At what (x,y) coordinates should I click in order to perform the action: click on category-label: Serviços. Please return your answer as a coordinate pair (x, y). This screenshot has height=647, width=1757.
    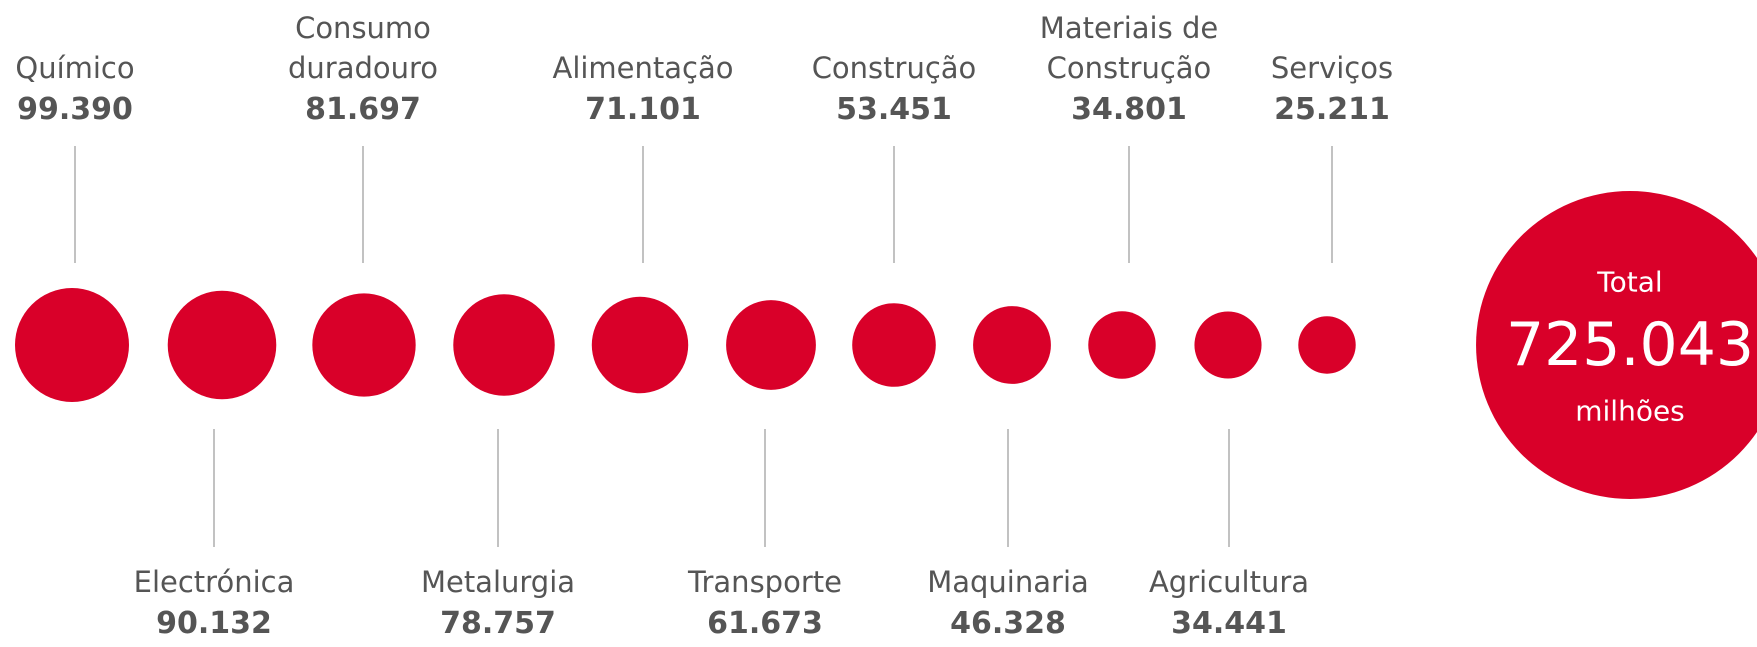
    Looking at the image, I should click on (1332, 68).